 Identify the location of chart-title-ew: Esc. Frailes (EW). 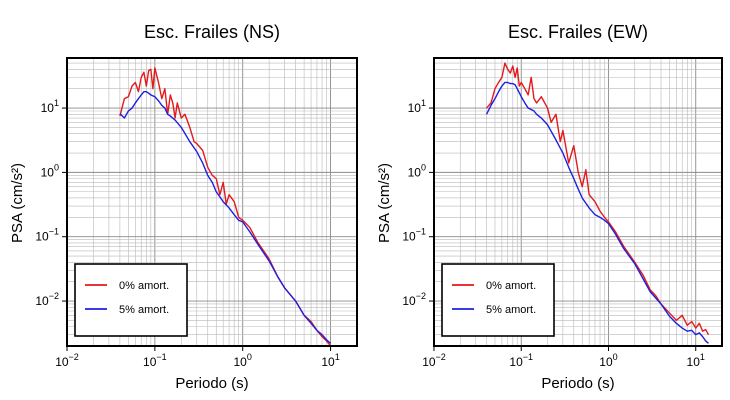
(578, 32).